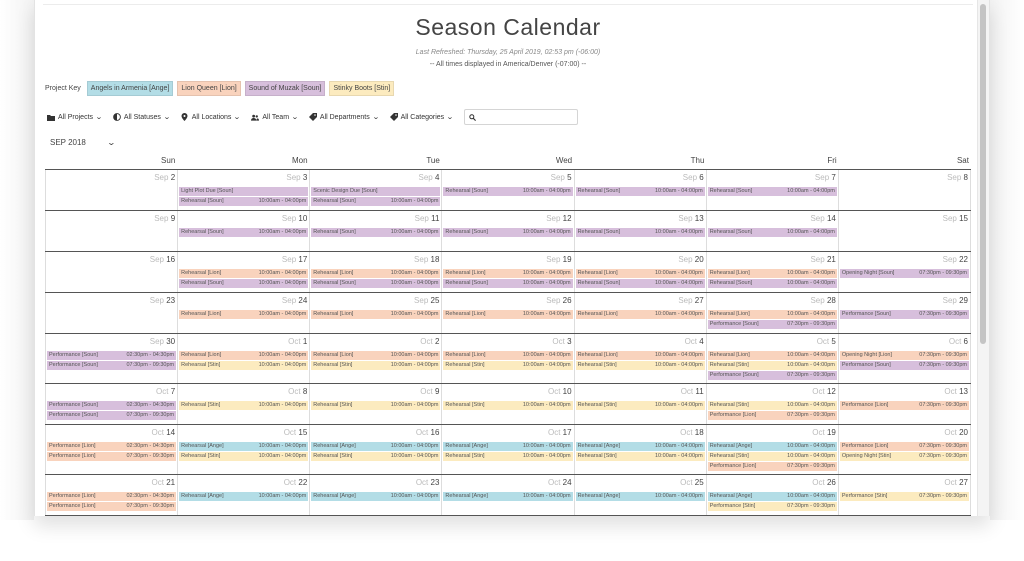  What do you see at coordinates (343, 117) in the screenshot?
I see `filter-departments: All Departments ⌄` at bounding box center [343, 117].